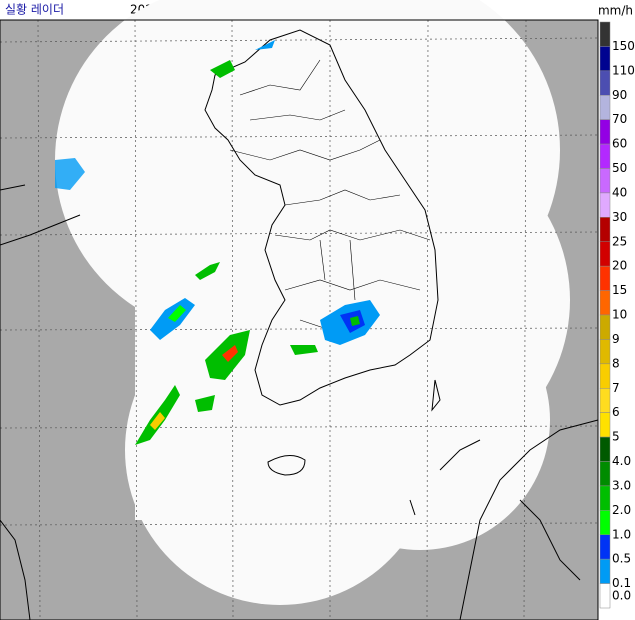  What do you see at coordinates (621, 510) in the screenshot?
I see `legend-label: 2.0` at bounding box center [621, 510].